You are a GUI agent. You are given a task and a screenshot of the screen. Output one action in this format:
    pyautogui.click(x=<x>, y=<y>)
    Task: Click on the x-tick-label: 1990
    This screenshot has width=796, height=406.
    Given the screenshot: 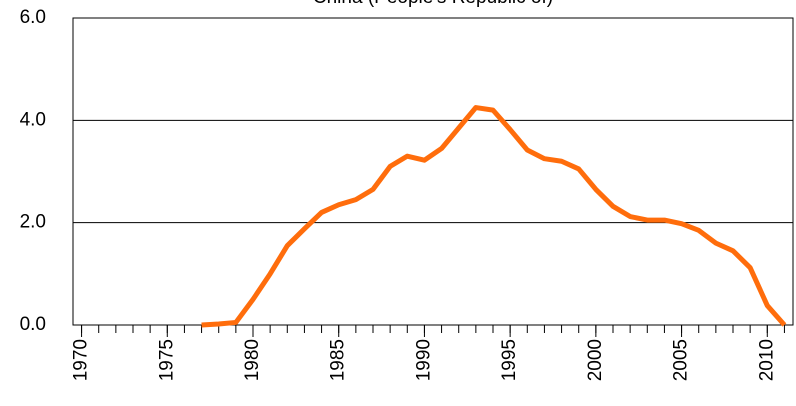 What is the action you would take?
    pyautogui.click(x=423, y=360)
    